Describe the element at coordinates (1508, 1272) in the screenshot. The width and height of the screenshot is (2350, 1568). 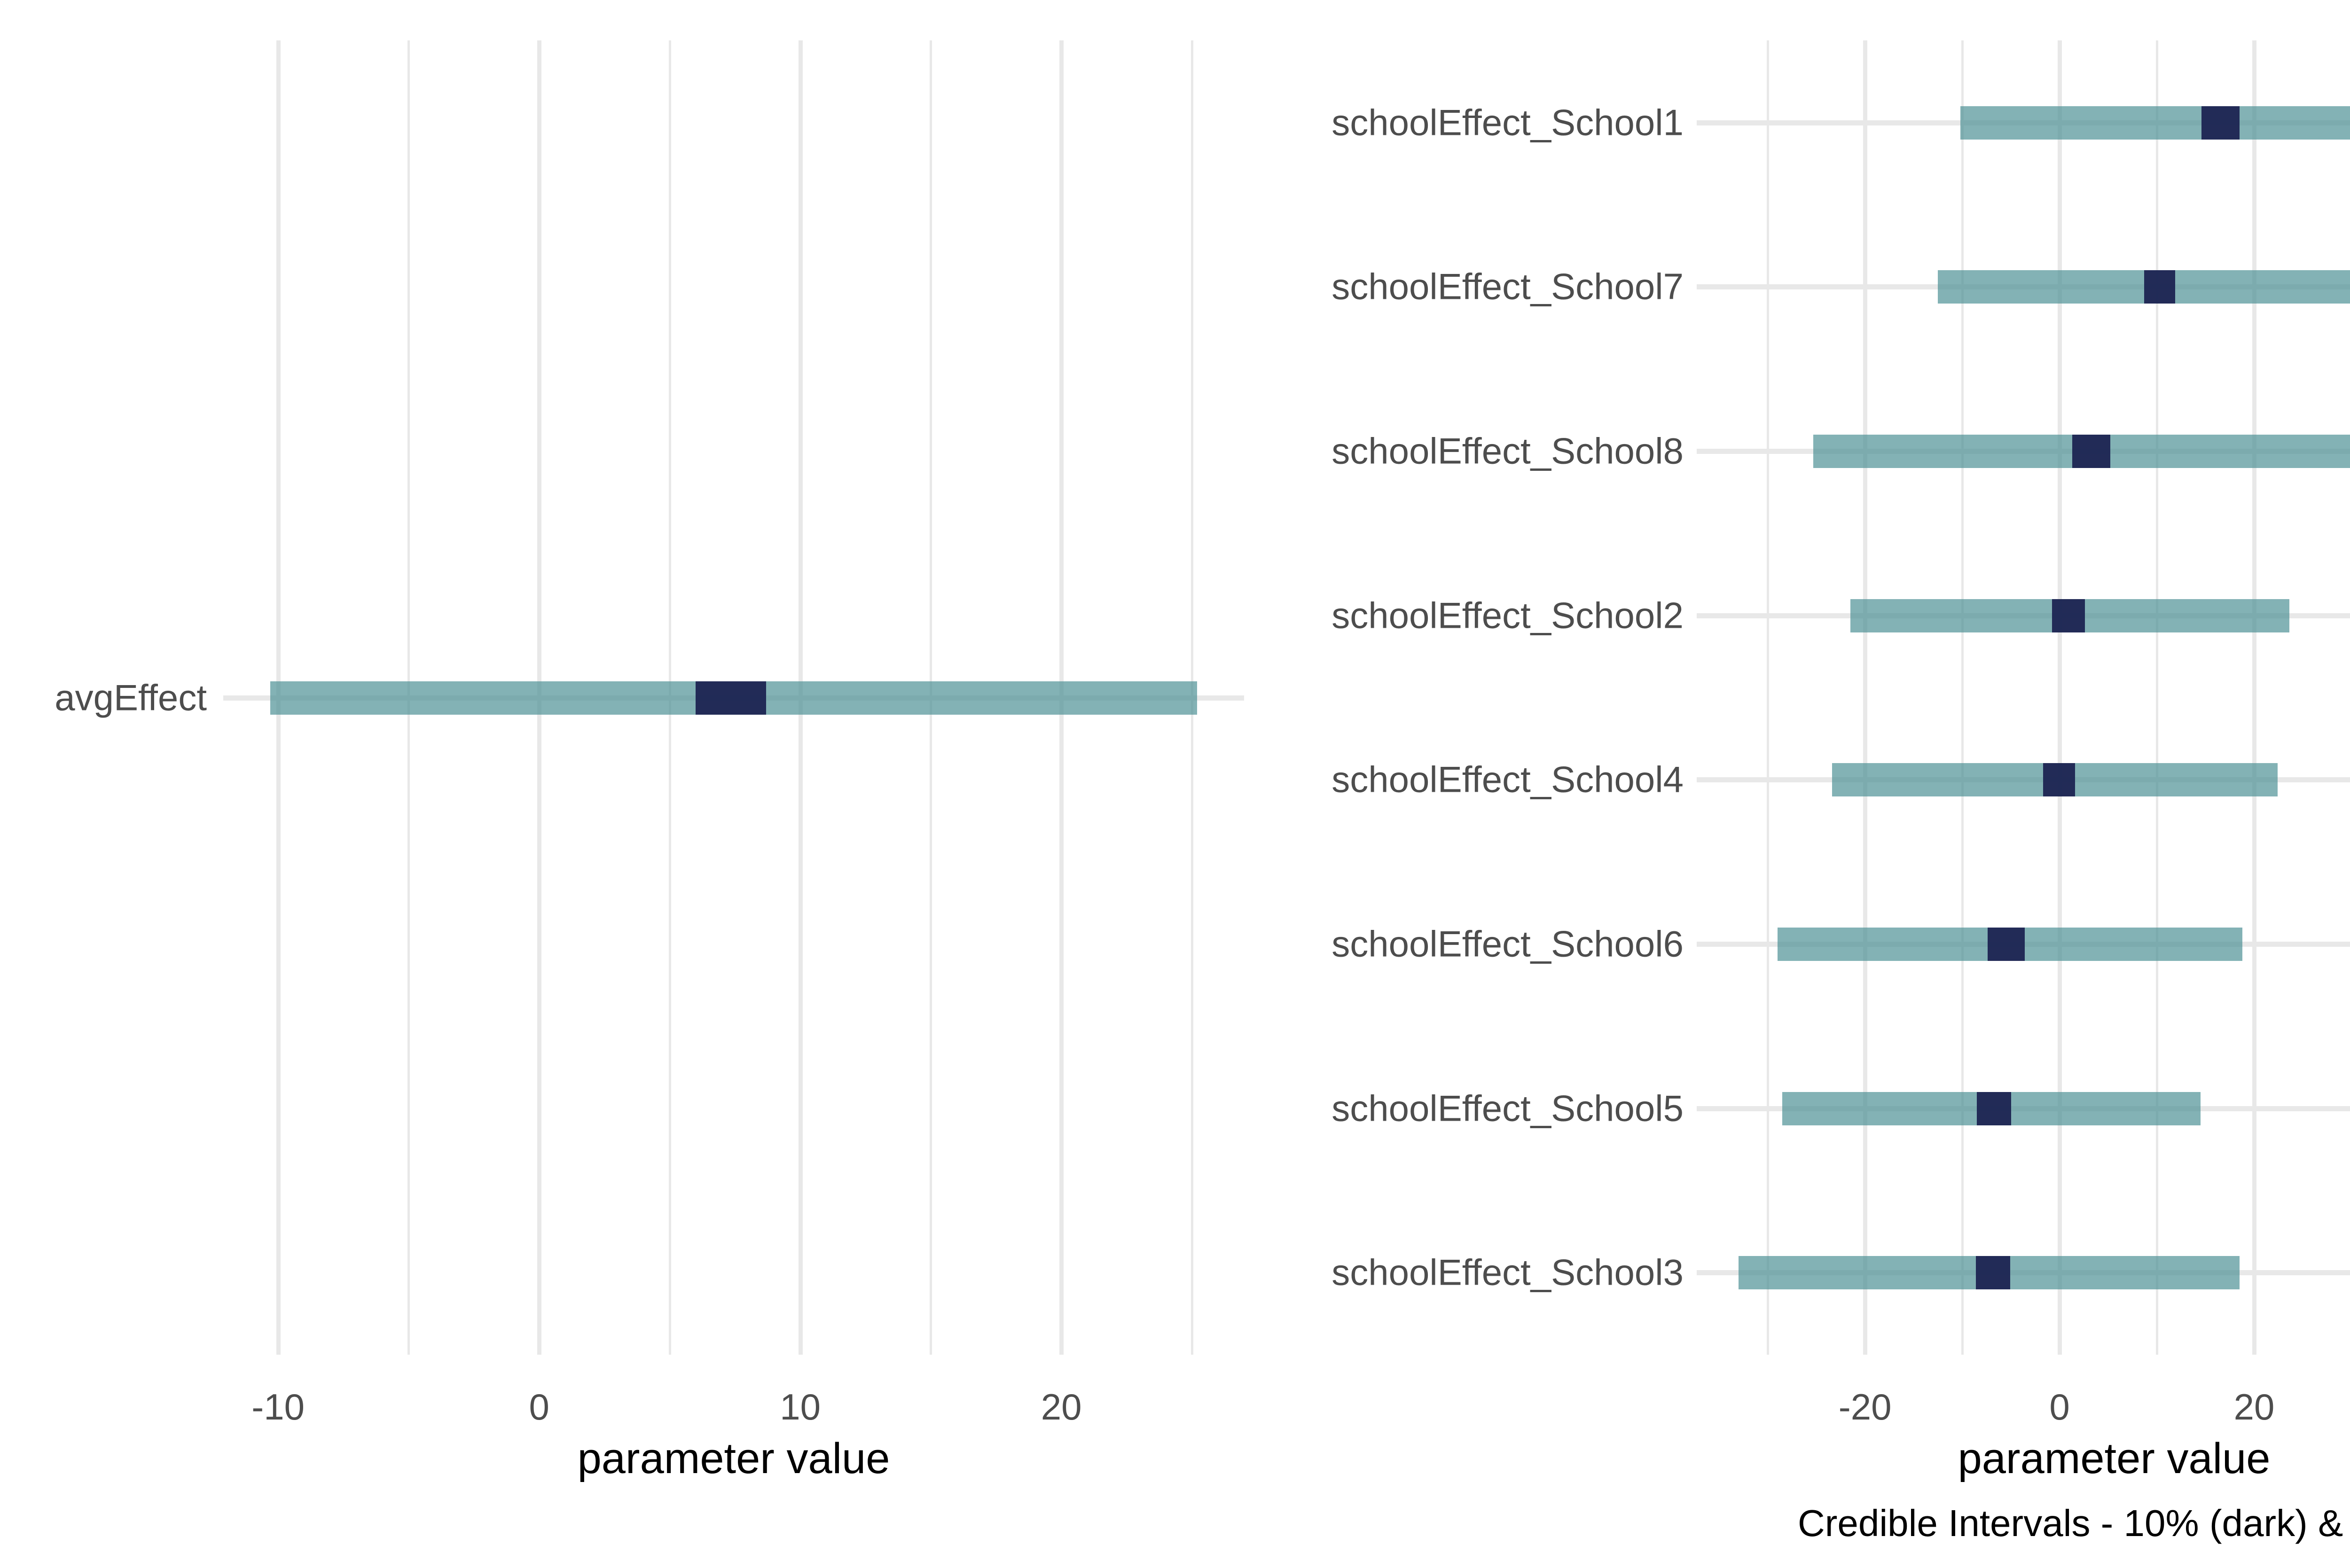
I see `y-axis-label-schoolEffect_School3: schoolEffect_School3` at that location.